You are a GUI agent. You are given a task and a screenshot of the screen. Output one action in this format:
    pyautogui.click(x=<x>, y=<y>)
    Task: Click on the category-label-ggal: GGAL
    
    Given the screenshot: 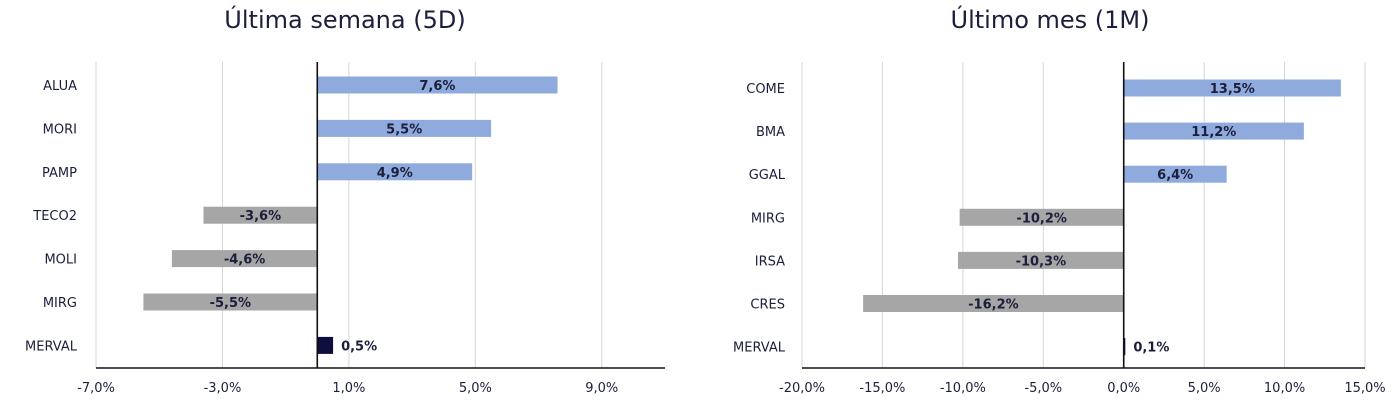 What is the action you would take?
    pyautogui.click(x=767, y=175)
    